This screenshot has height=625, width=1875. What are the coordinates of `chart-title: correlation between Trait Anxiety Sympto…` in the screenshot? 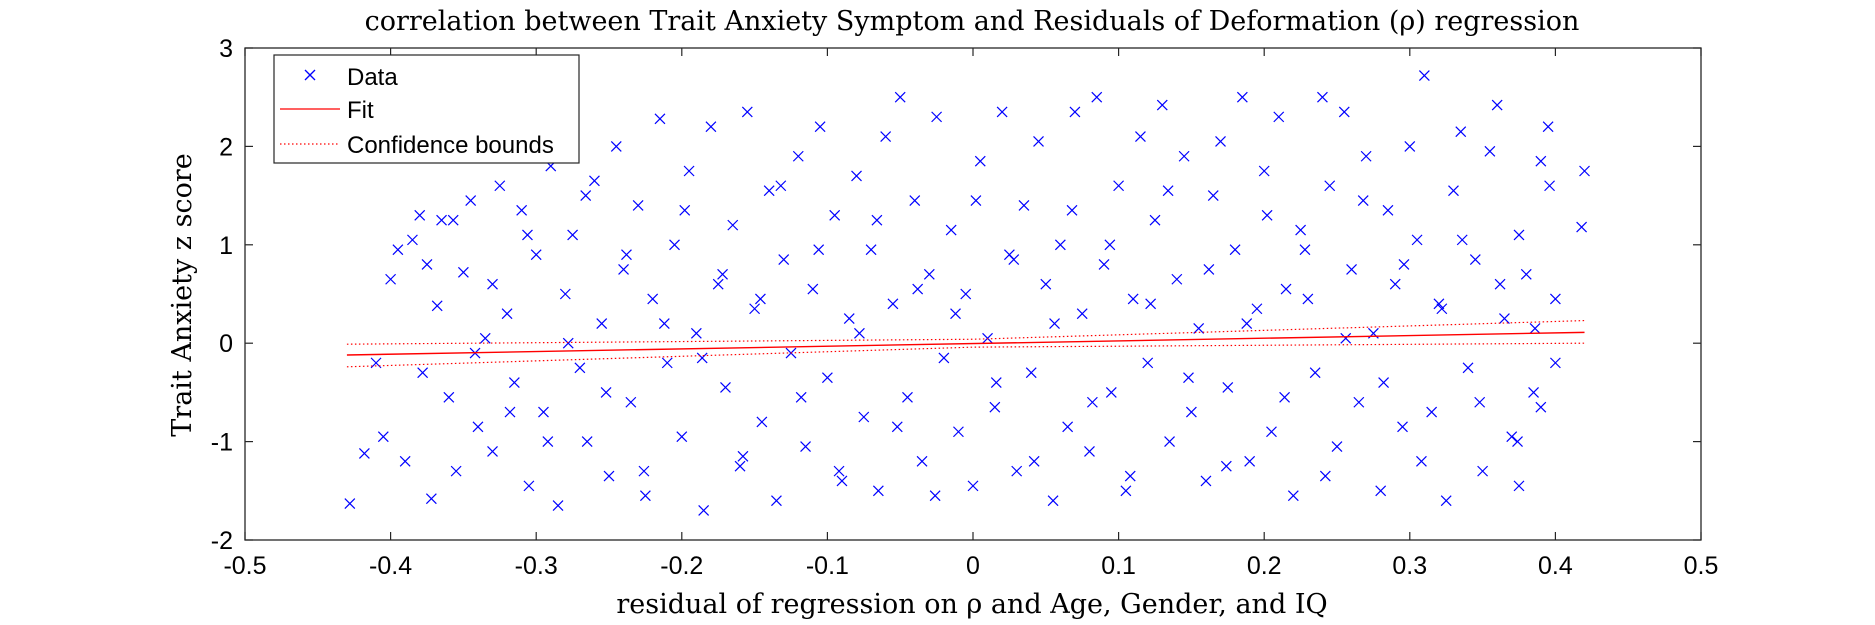 It's located at (972, 21).